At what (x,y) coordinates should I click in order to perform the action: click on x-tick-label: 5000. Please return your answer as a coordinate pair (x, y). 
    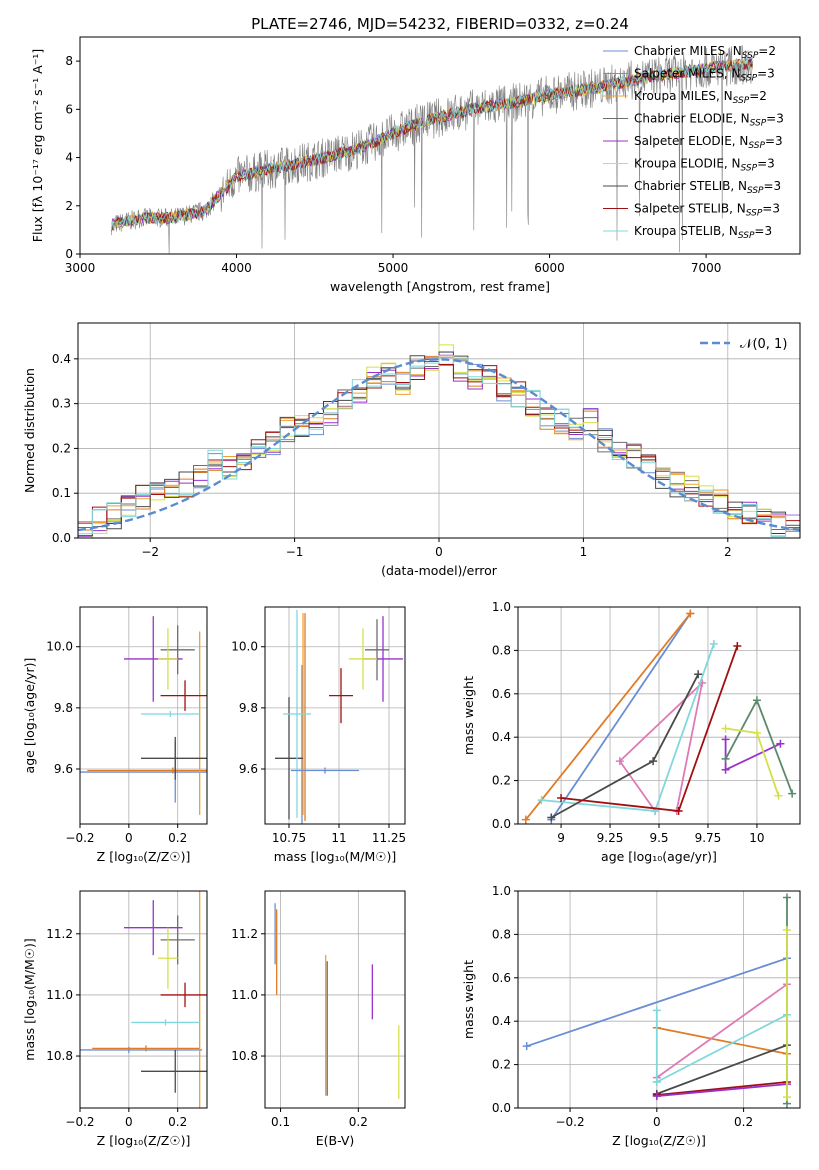
    Looking at the image, I should click on (393, 268).